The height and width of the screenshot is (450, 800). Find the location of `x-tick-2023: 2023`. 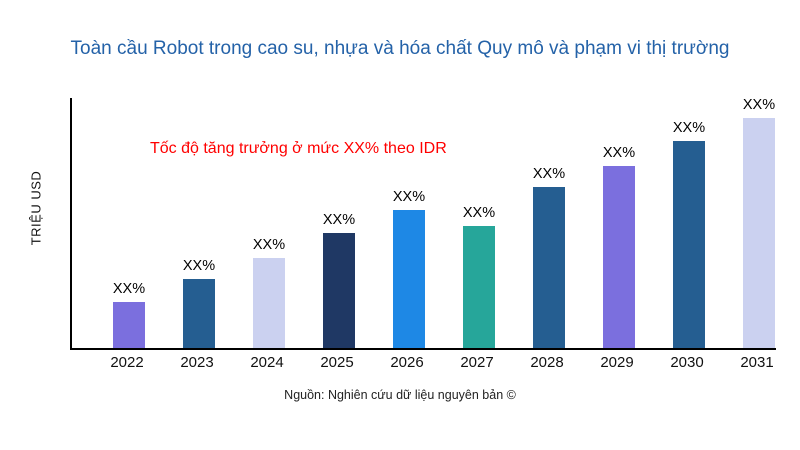

x-tick-2023: 2023 is located at coordinates (197, 362).